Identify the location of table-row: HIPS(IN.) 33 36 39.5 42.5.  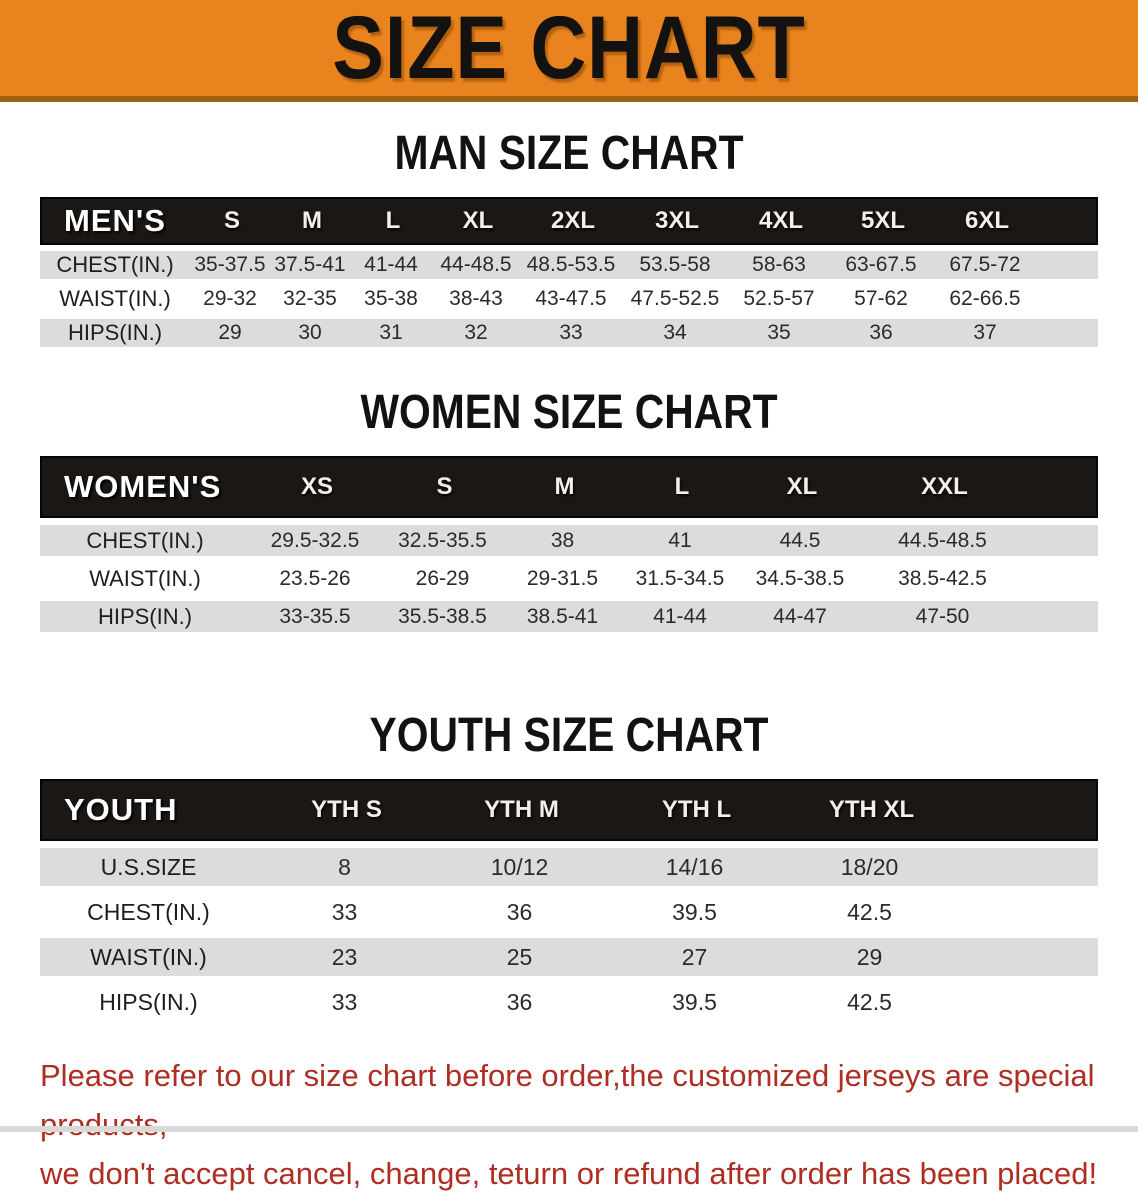
(569, 1002).